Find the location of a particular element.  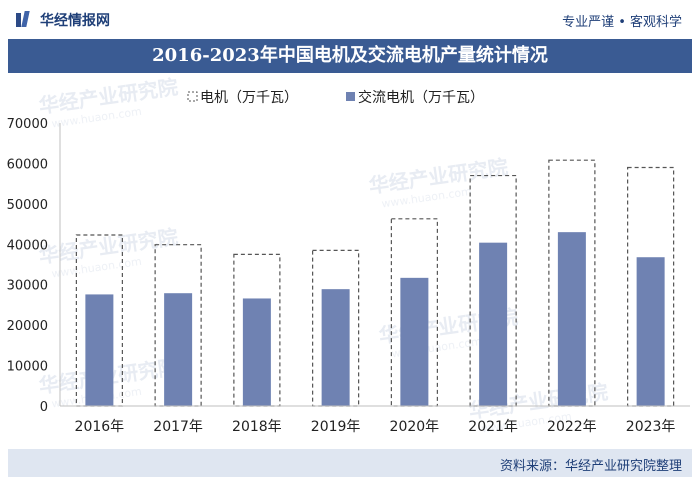

slogan: 专业严谨 • 客观科学 is located at coordinates (622, 22).